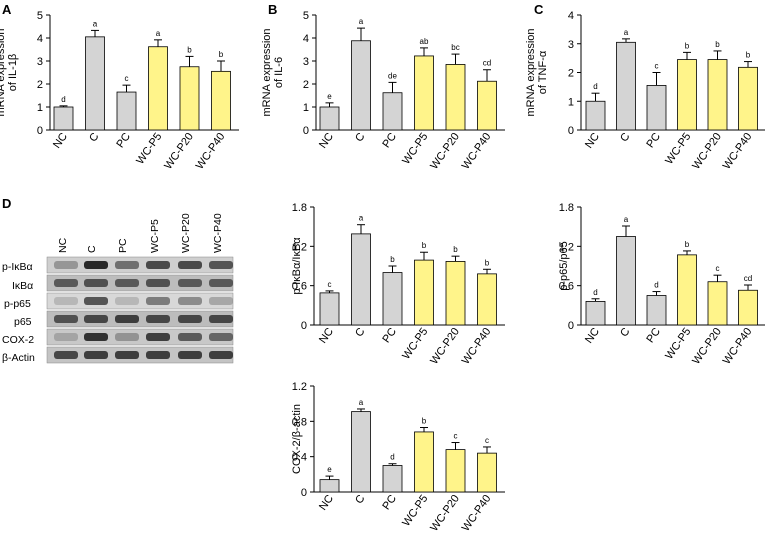 The image size is (767, 550). I want to click on panel-letter-d: D, so click(6, 203).